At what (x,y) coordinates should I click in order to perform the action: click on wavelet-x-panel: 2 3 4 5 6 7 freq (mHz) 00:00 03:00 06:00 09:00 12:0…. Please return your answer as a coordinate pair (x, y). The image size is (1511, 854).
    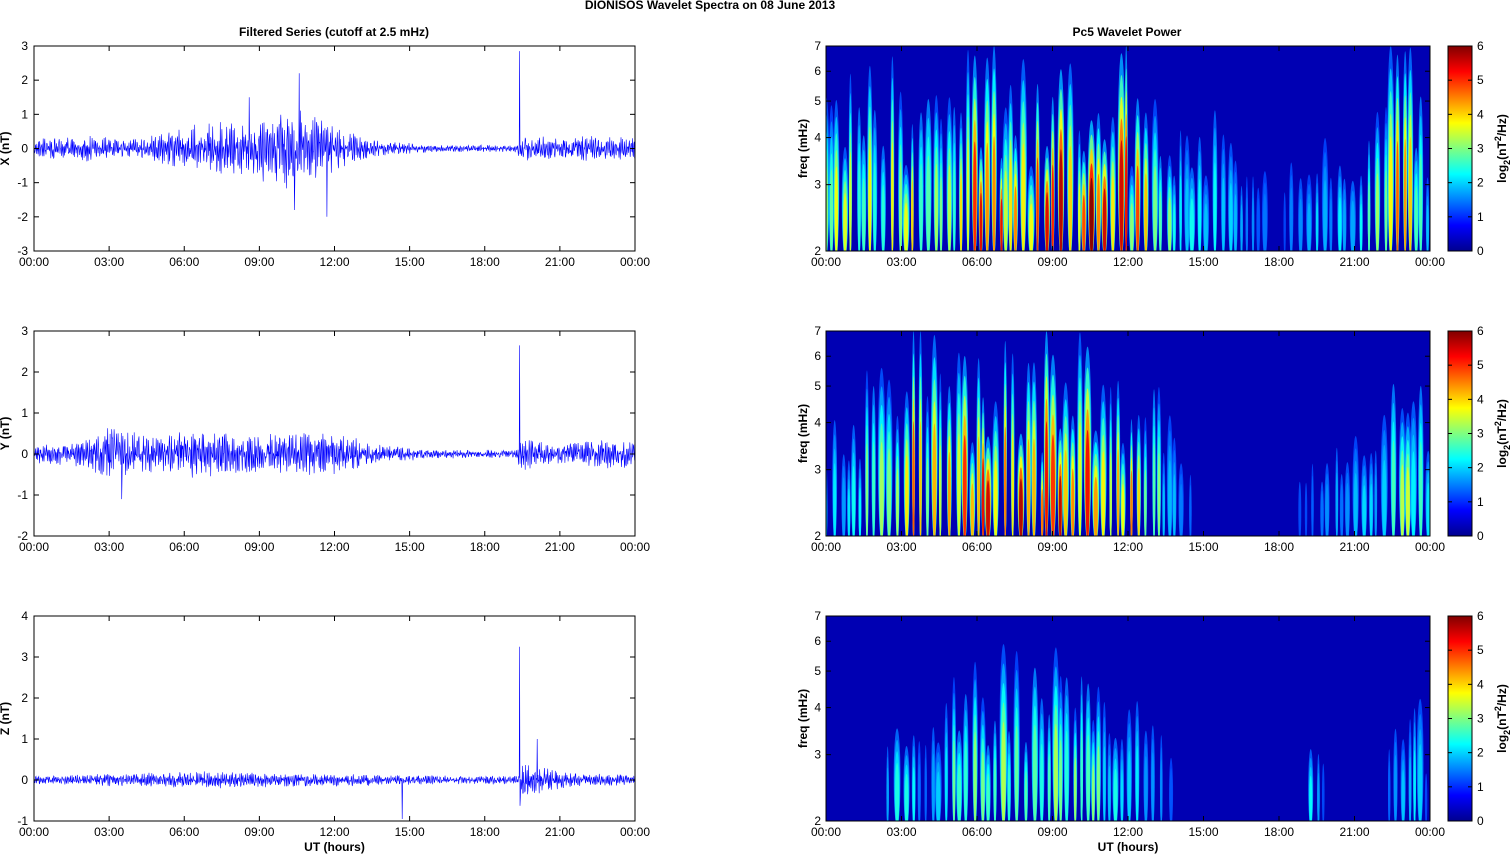
    Looking at the image, I should click on (1153, 154).